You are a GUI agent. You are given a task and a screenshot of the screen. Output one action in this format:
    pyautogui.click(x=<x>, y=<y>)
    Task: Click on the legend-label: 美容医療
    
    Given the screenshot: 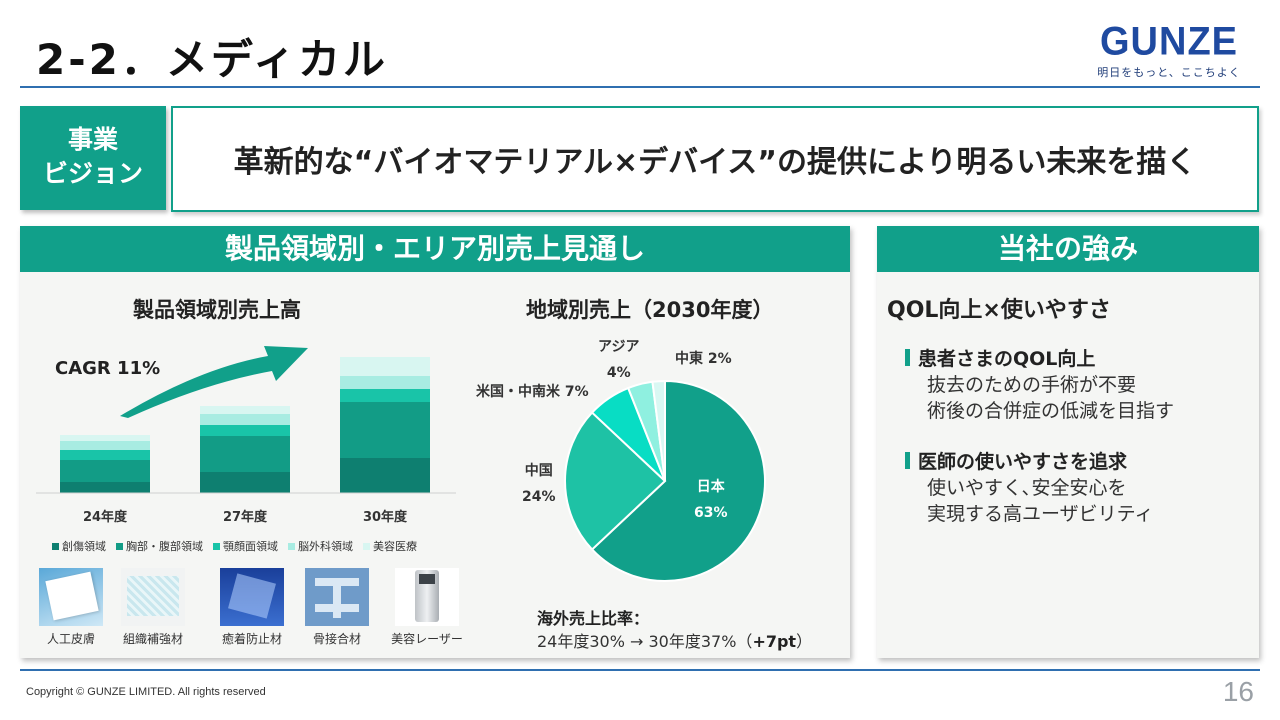 What is the action you would take?
    pyautogui.click(x=395, y=546)
    